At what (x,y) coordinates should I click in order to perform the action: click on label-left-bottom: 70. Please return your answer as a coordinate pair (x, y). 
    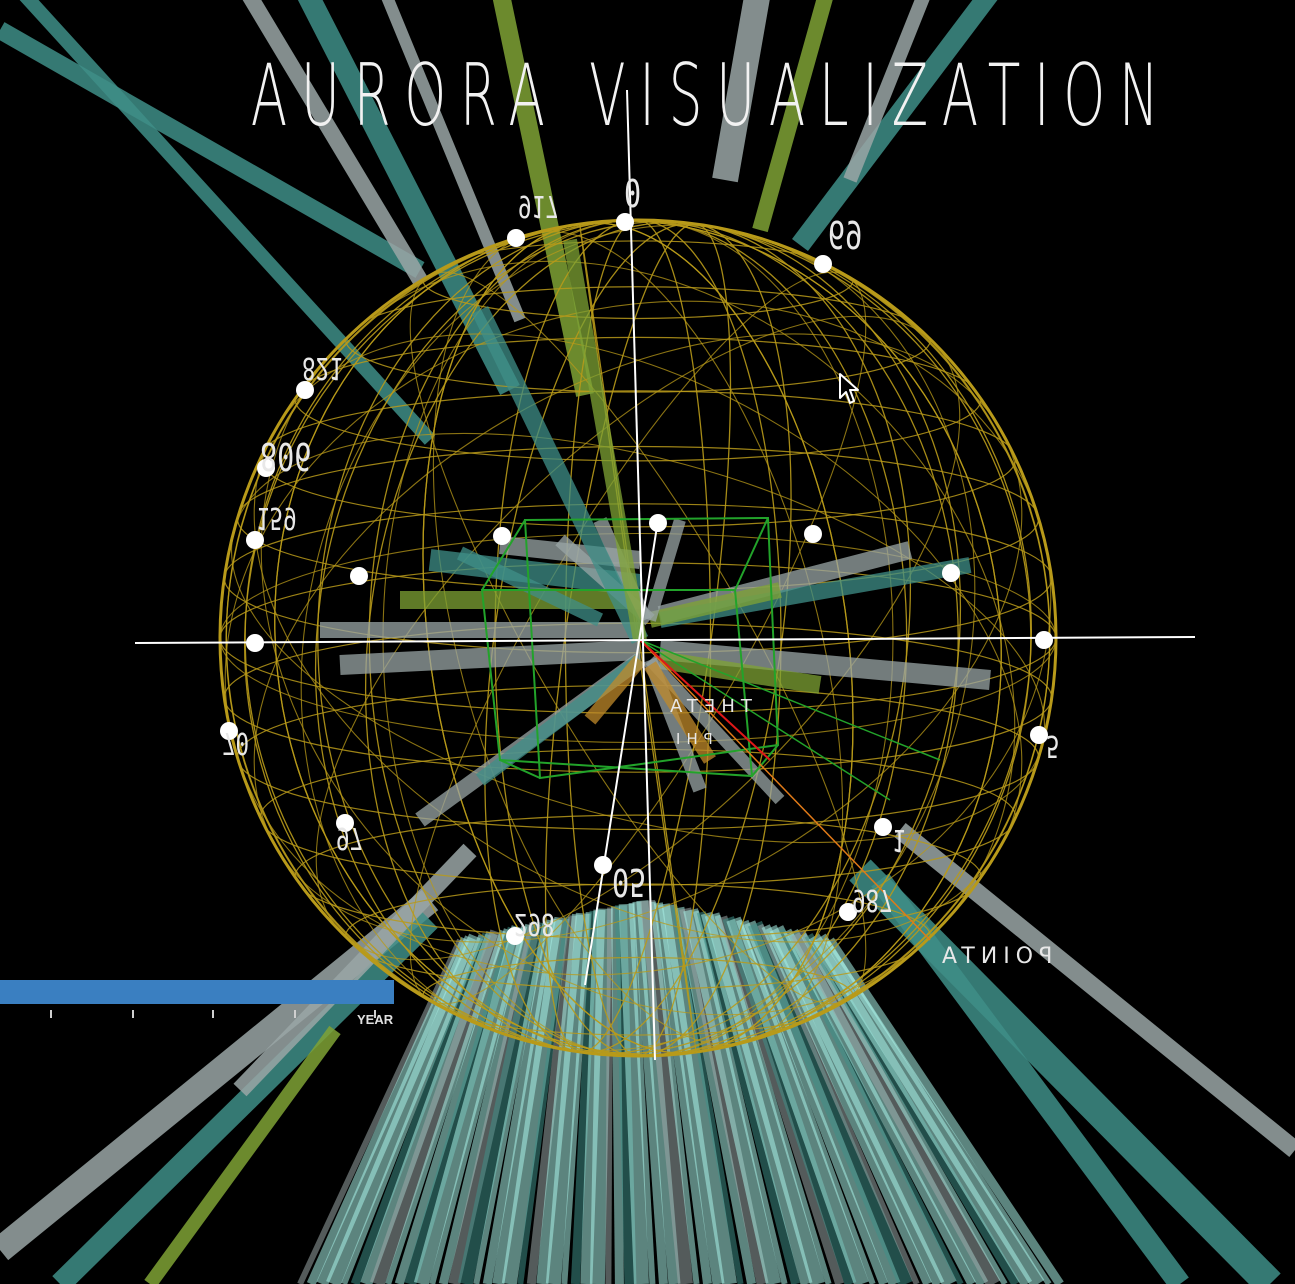
    Looking at the image, I should click on (236, 742).